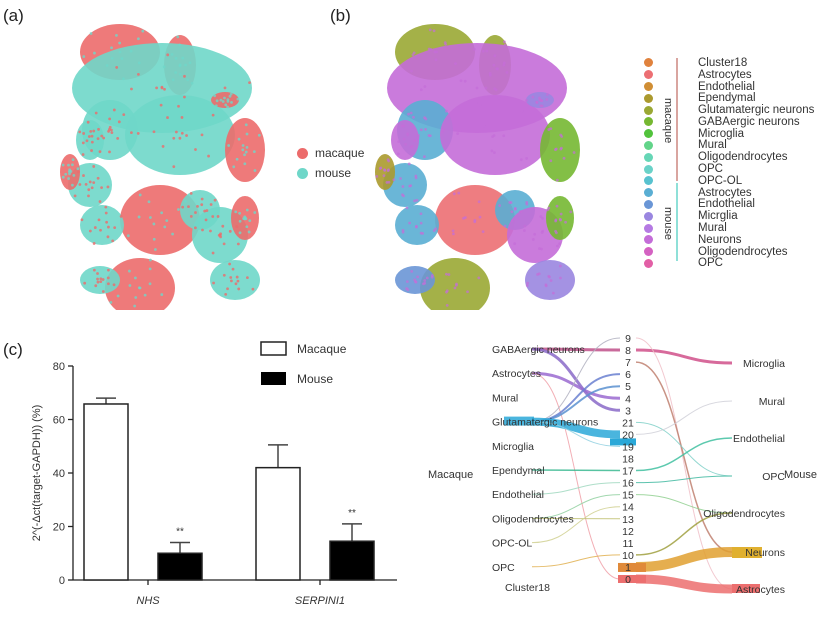 The height and width of the screenshot is (624, 823). I want to click on sankey-left-node: Mural, so click(505, 398).